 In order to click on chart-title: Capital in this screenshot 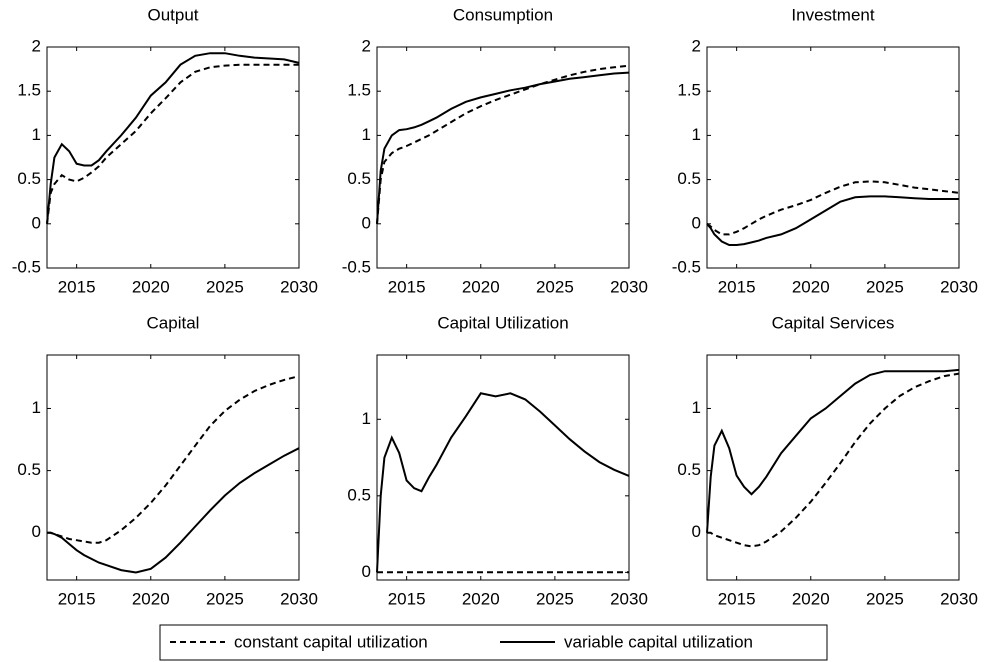, I will do `click(173, 322)`.